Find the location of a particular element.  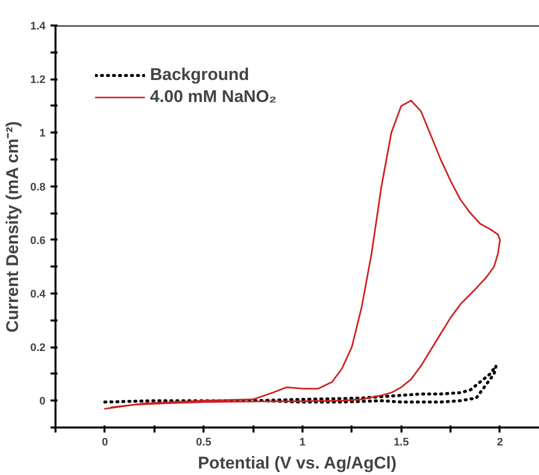

x-tick-label: 0 is located at coordinates (105, 442).